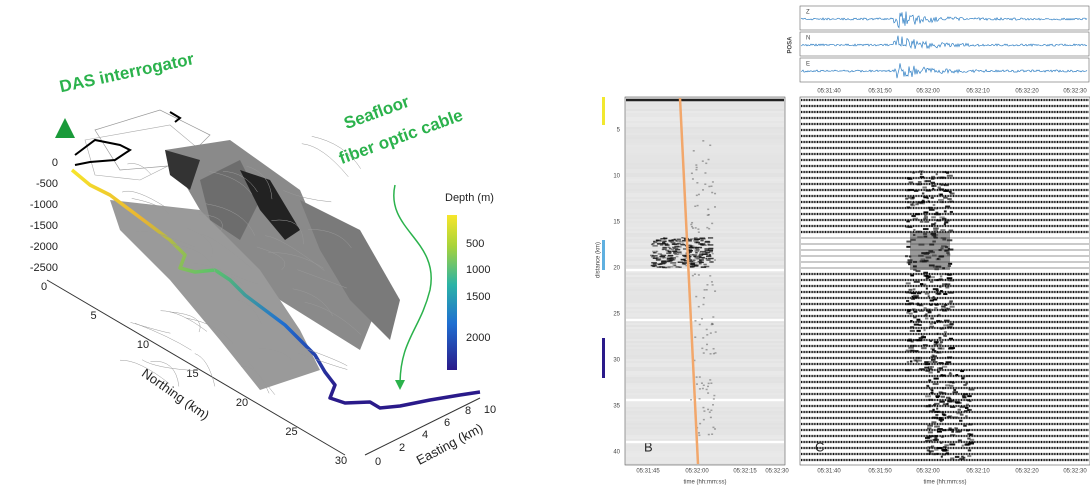 The width and height of the screenshot is (1090, 489). What do you see at coordinates (697, 472) in the screenshot?
I see `x-tick-label: 05:32:00` at bounding box center [697, 472].